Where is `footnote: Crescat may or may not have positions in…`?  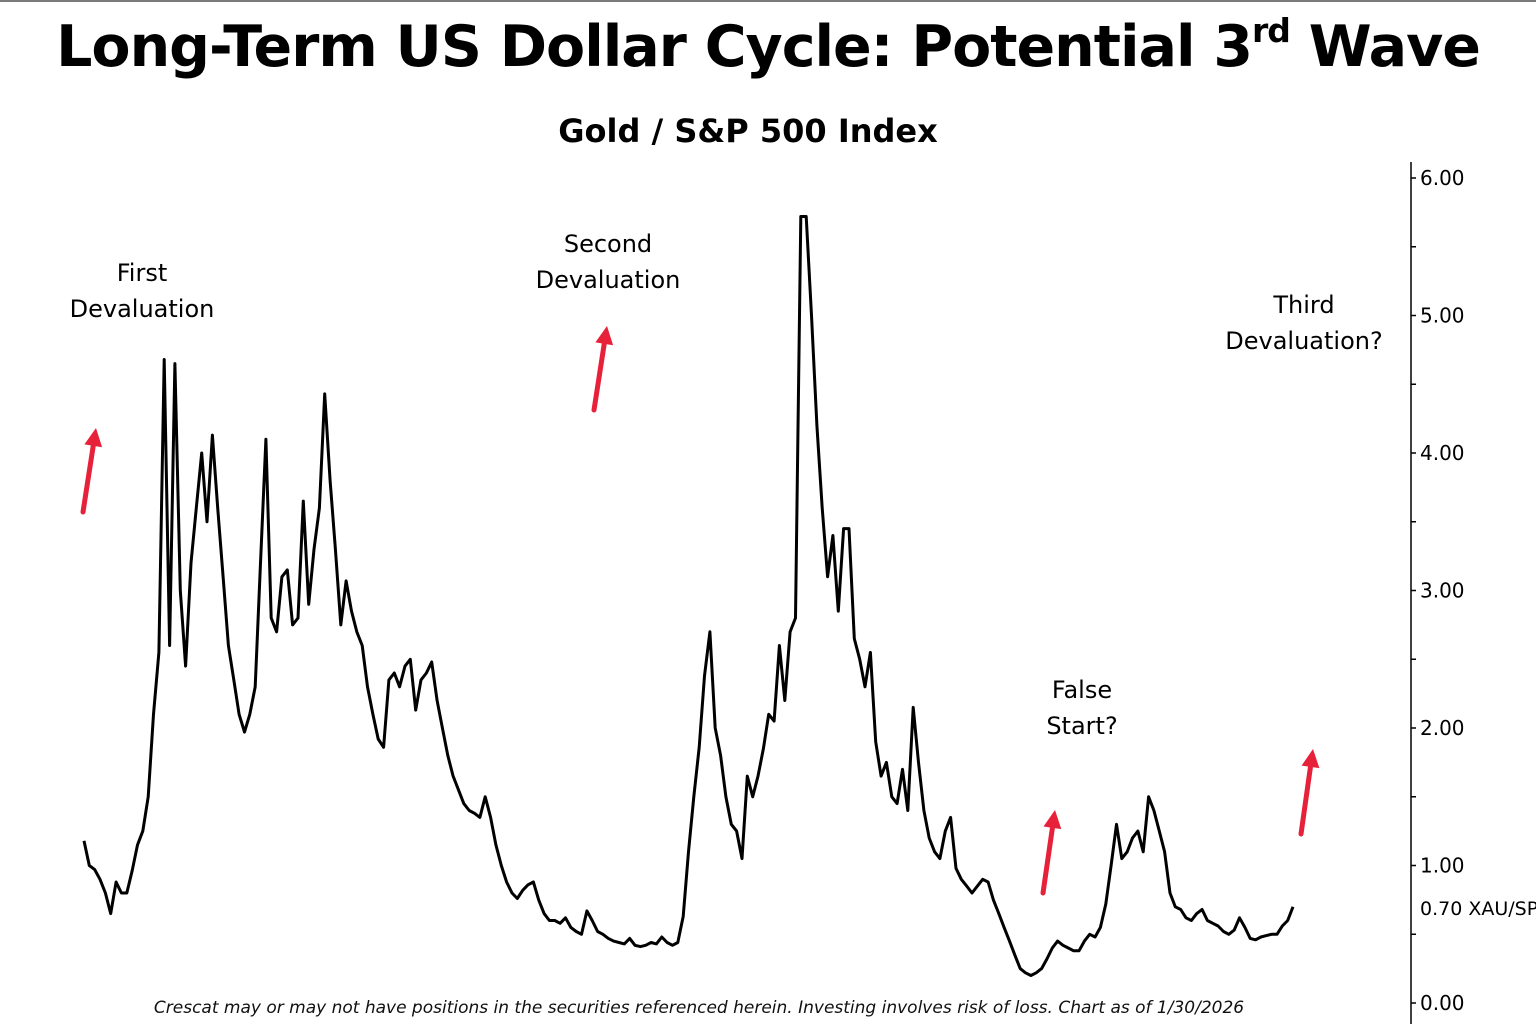 footnote: Crescat may or may not have positions in… is located at coordinates (699, 1008).